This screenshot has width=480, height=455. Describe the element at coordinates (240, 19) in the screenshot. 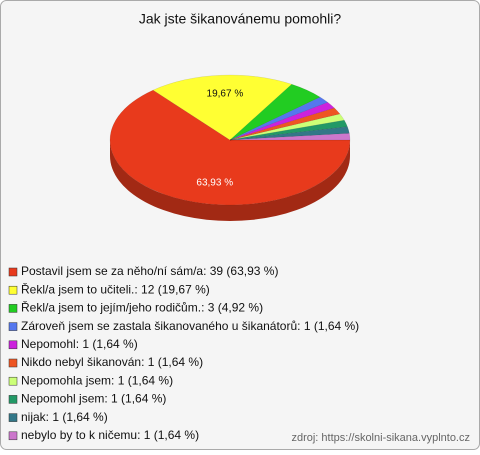

I see `chart-title: Jak jste šikanovánemu pomohli?` at that location.